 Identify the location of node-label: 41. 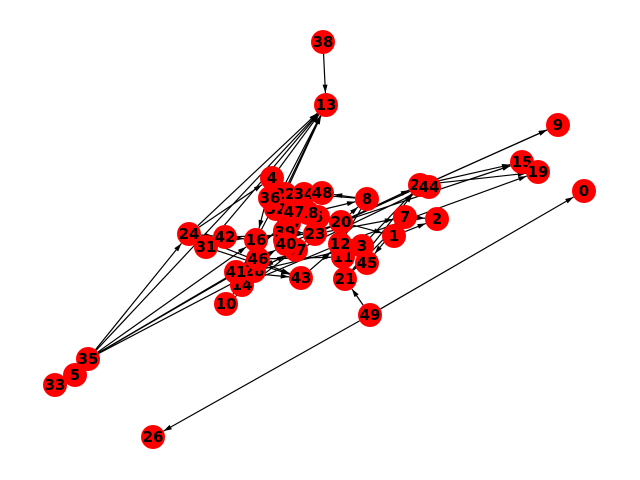
(236, 272).